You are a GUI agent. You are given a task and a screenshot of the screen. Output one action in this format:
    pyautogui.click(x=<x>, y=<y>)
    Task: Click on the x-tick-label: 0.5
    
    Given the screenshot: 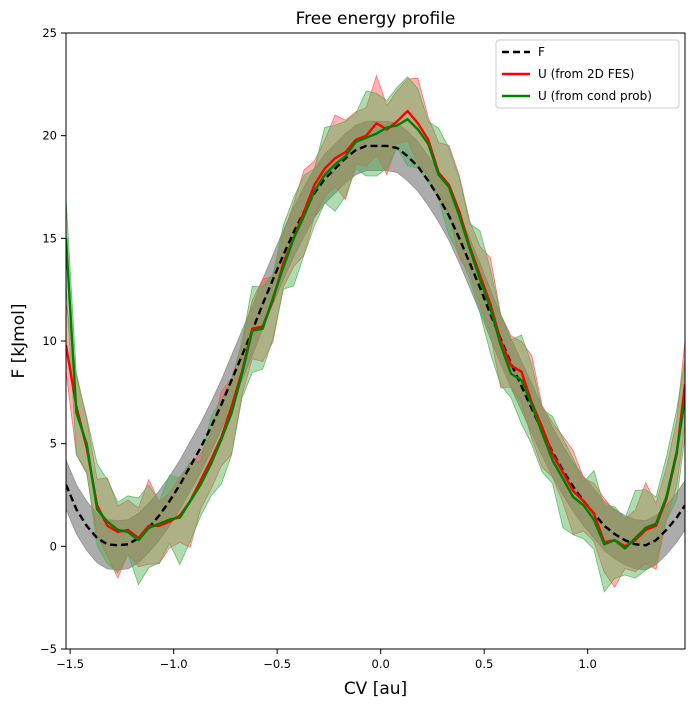 What is the action you would take?
    pyautogui.click(x=484, y=664)
    